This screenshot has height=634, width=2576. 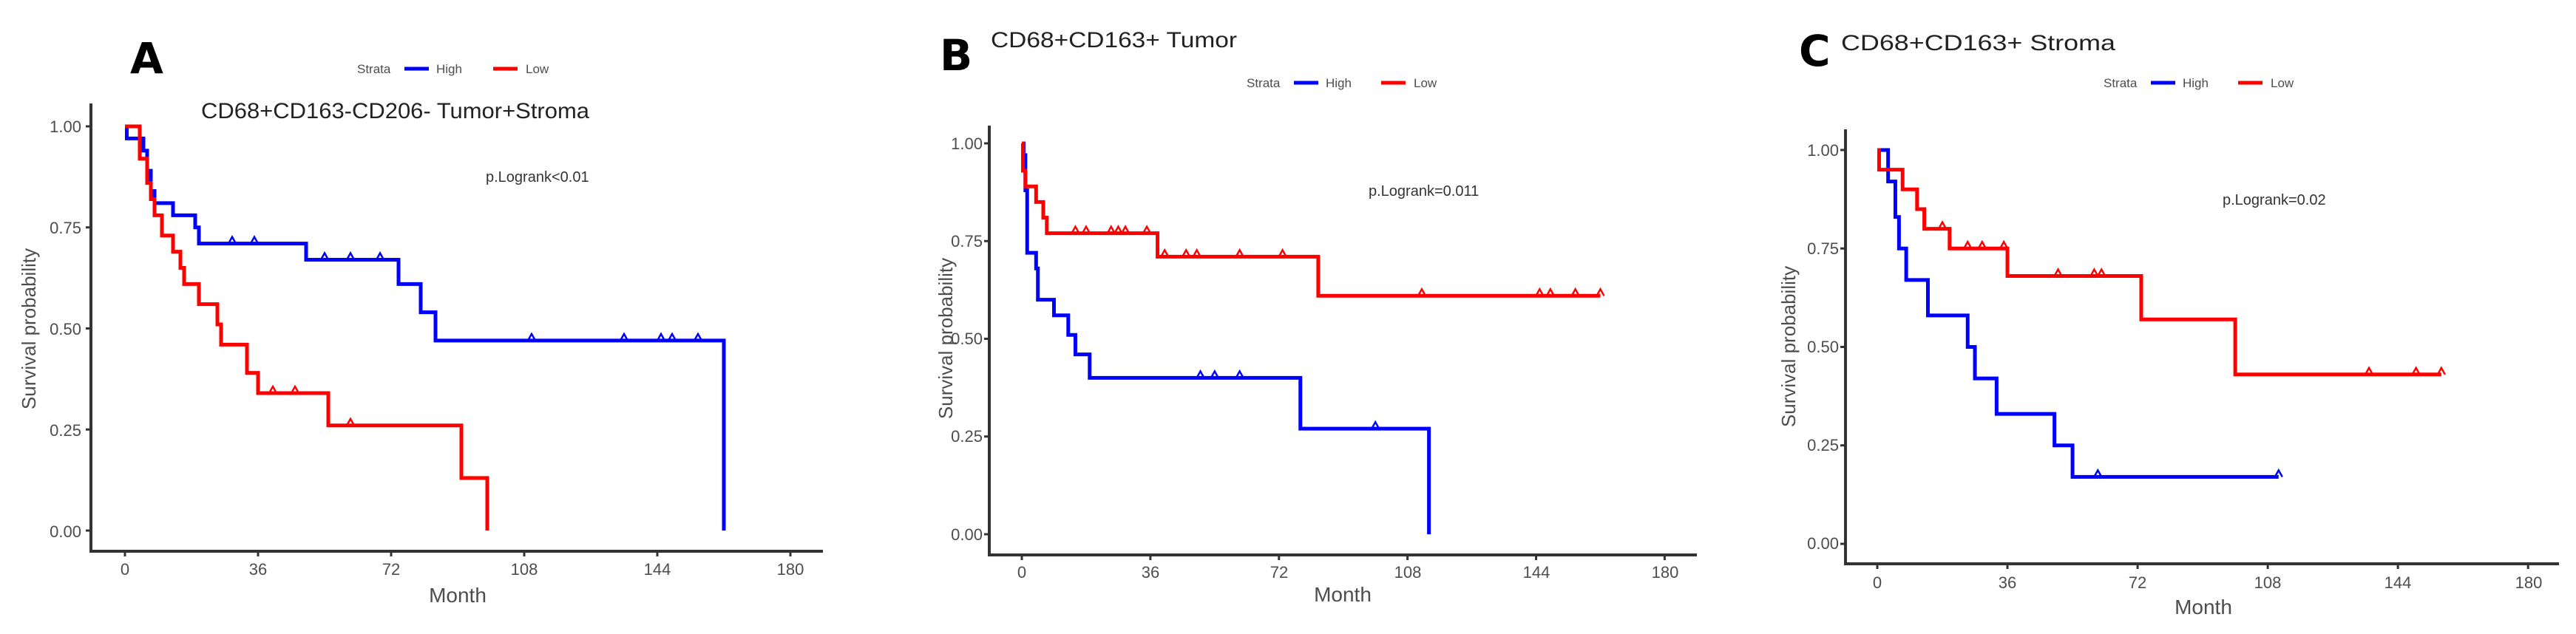 What do you see at coordinates (1343, 594) in the screenshot?
I see `x-axis-title-b: Month` at bounding box center [1343, 594].